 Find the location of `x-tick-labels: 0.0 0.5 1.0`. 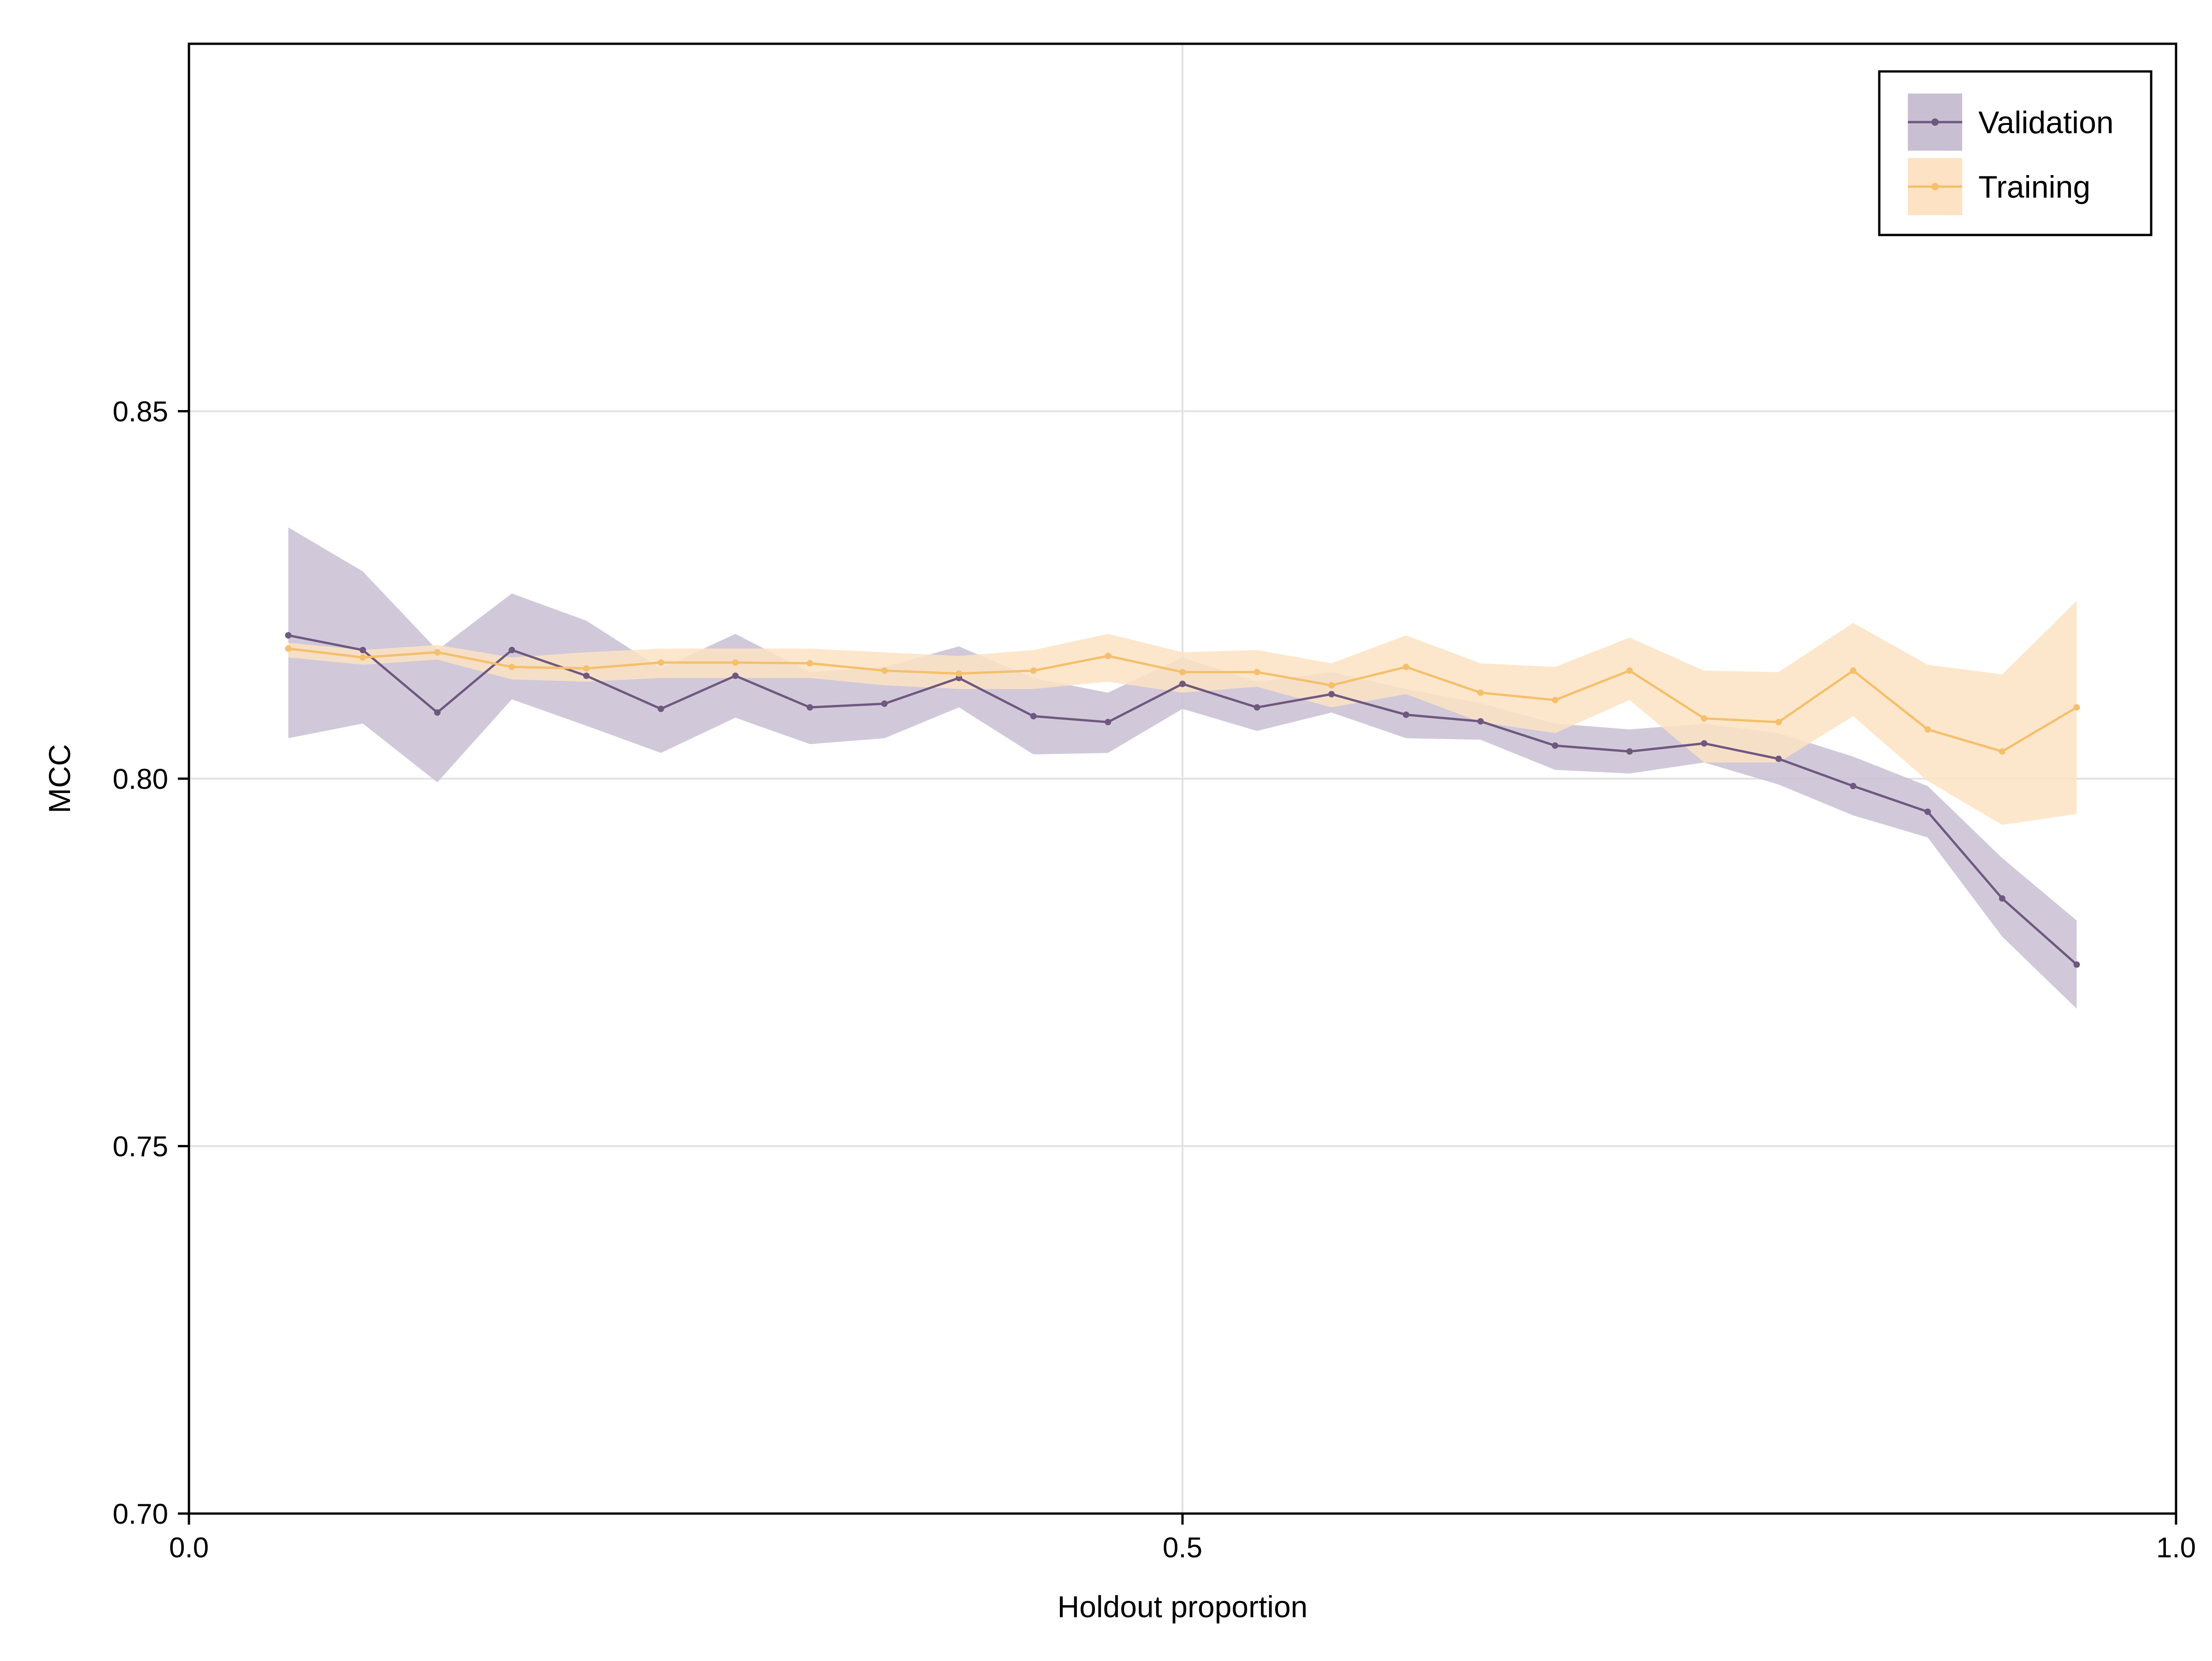

x-tick-labels: 0.0 0.5 1.0 is located at coordinates (1182, 1548).